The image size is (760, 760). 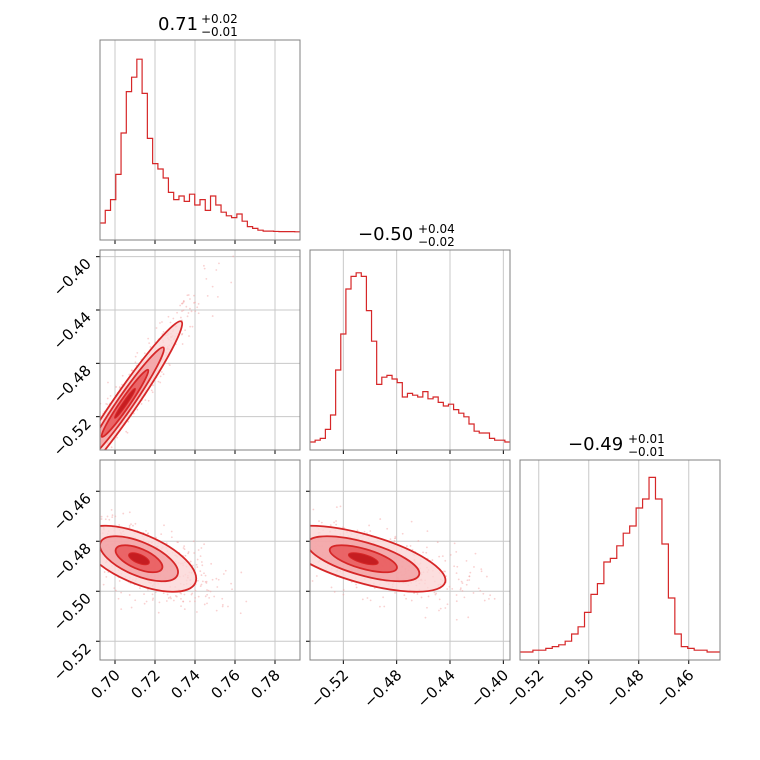 What do you see at coordinates (329, 688) in the screenshot?
I see `x-tick-label-1: −0.52` at bounding box center [329, 688].